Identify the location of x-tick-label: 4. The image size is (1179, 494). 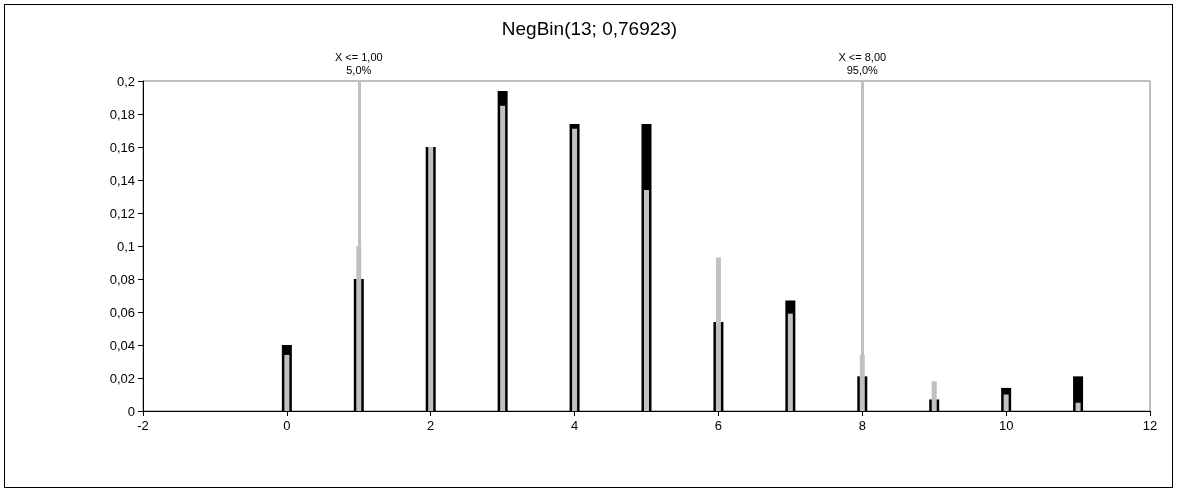
(574, 425).